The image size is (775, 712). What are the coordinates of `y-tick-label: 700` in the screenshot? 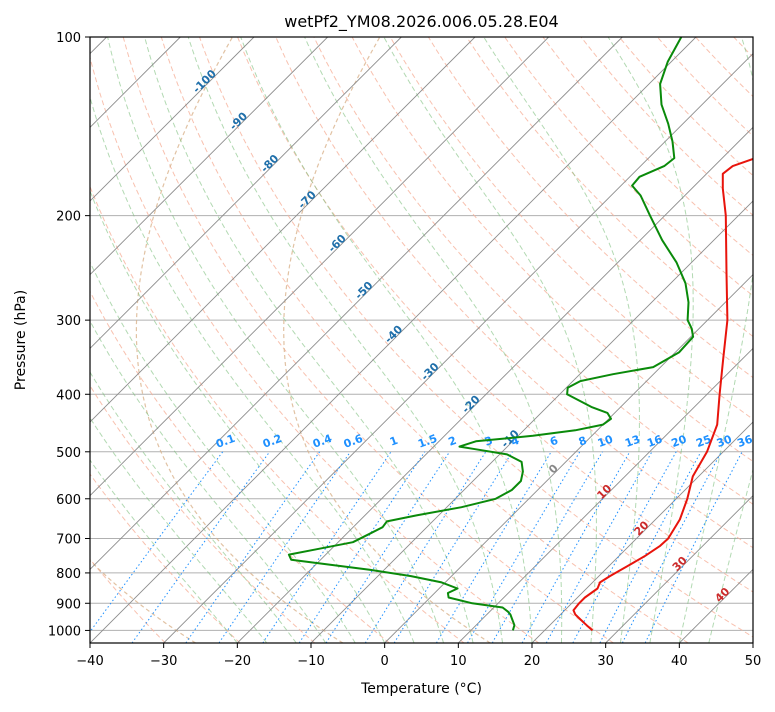 It's located at (68, 540).